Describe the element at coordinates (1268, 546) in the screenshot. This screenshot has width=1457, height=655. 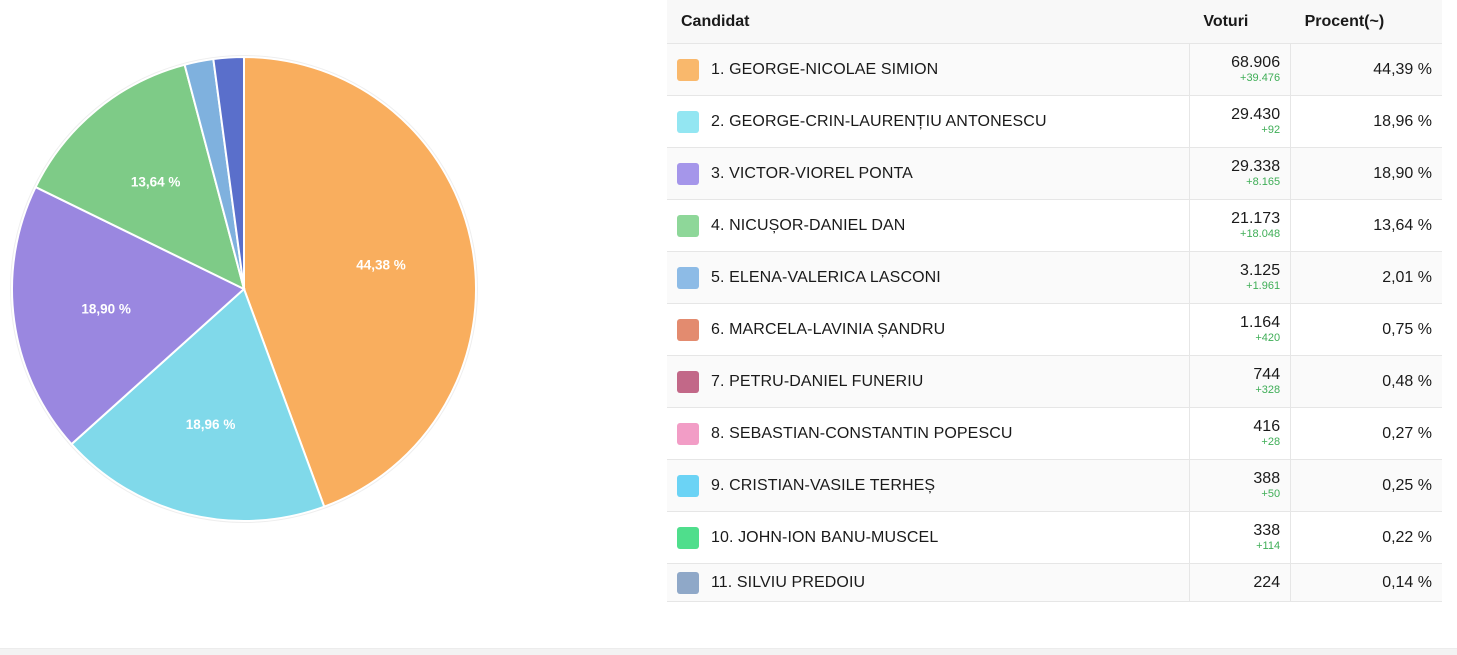
I see `votes-delta: +114` at that location.